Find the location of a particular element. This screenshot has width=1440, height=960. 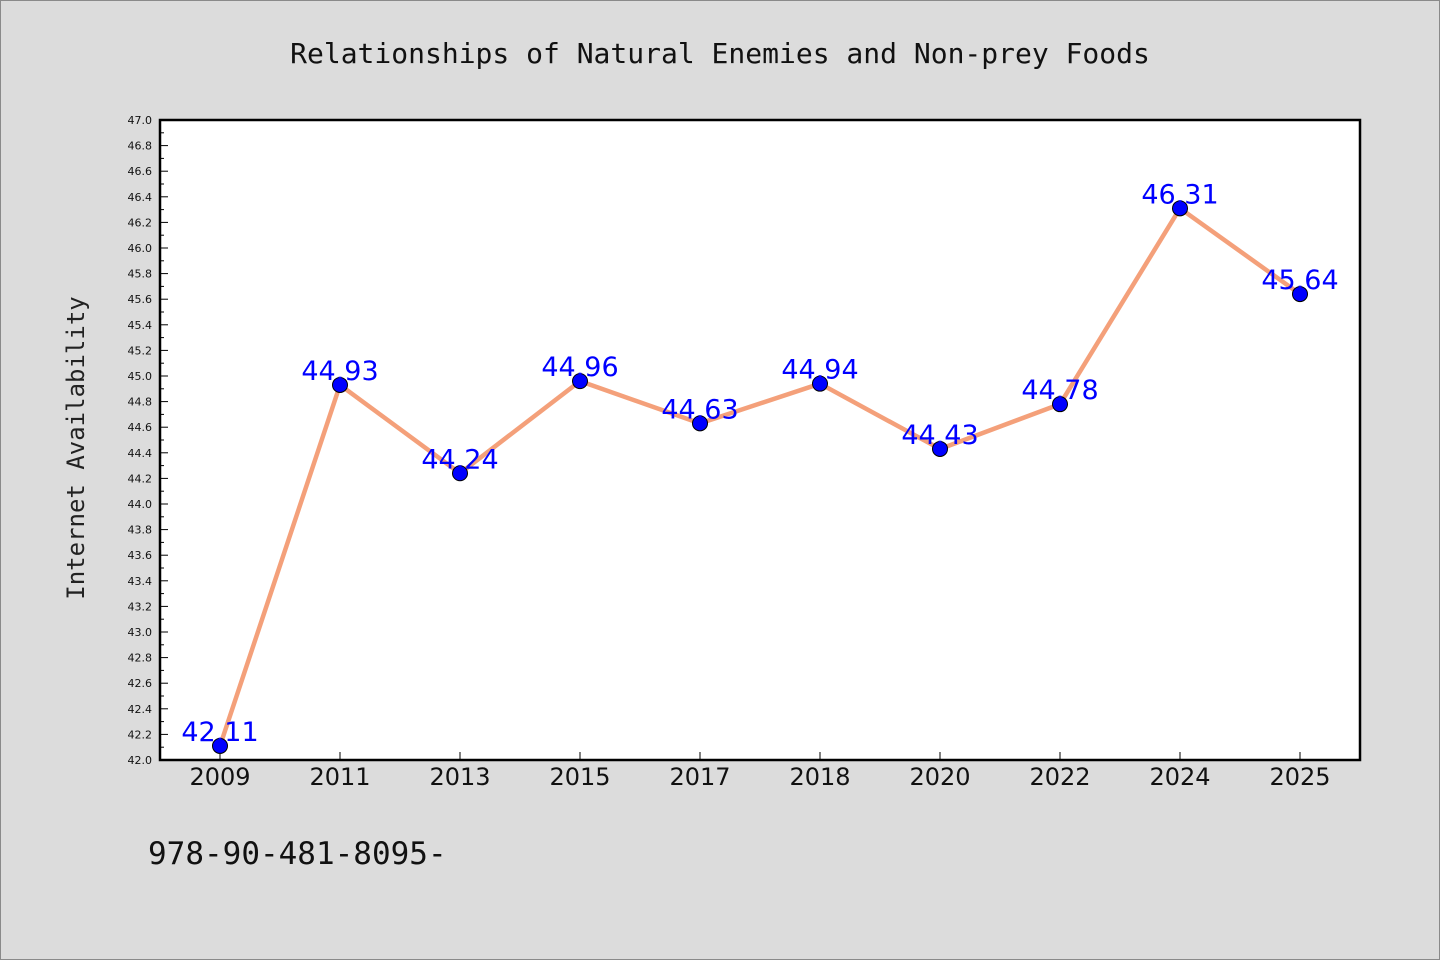

x-tick-label: 2009 is located at coordinates (219, 777).